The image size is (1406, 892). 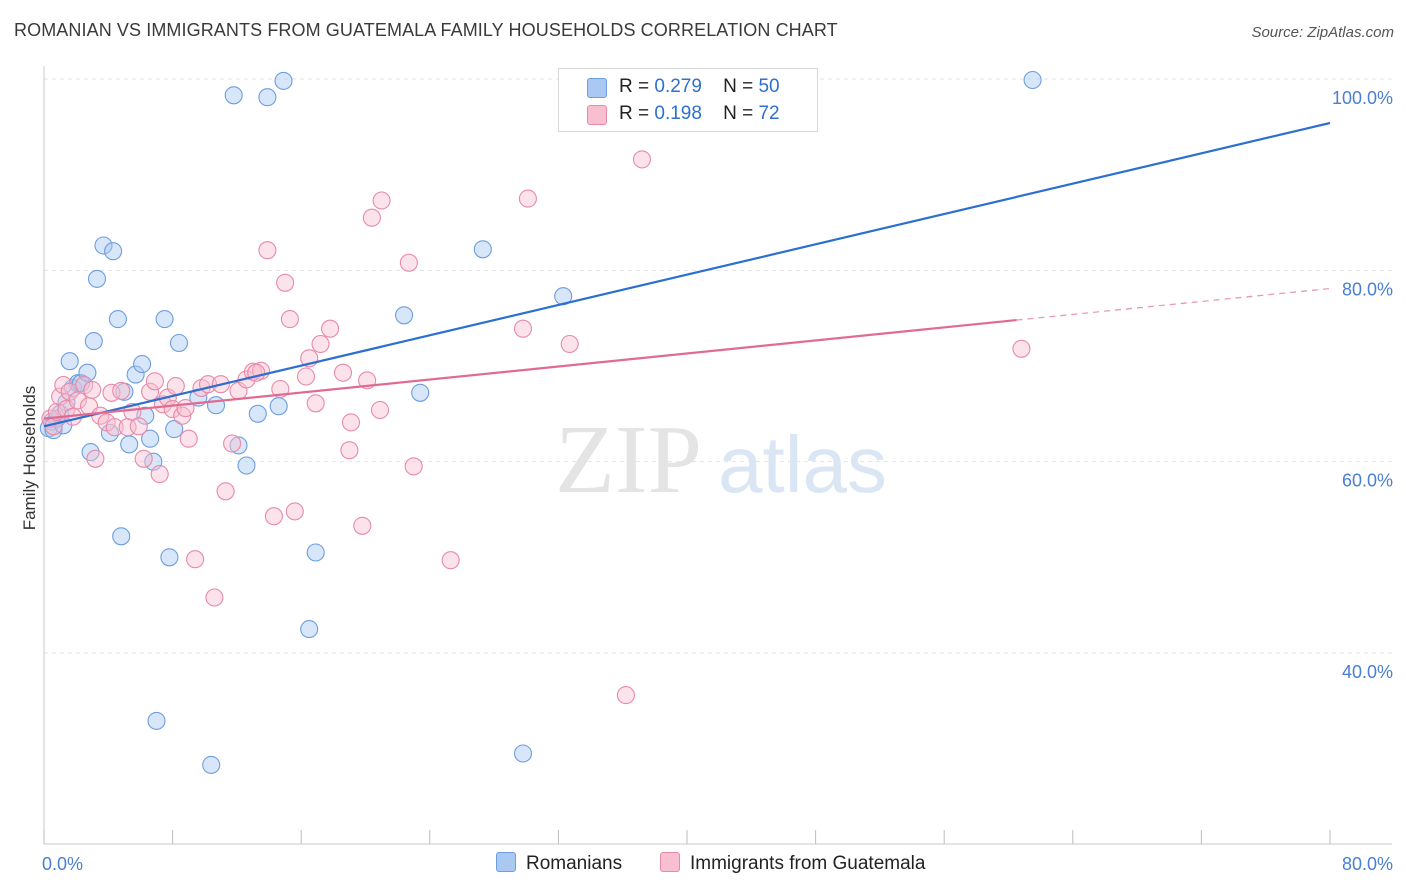 What do you see at coordinates (670, 862) in the screenshot?
I see `bottom-swatch-pink` at bounding box center [670, 862].